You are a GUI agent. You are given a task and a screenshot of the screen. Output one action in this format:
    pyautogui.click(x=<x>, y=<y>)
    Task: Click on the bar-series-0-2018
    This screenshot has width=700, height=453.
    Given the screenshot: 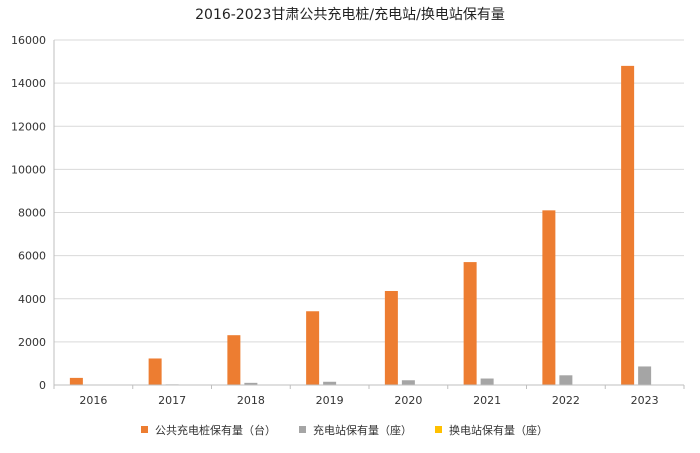 What is the action you would take?
    pyautogui.click(x=233, y=360)
    